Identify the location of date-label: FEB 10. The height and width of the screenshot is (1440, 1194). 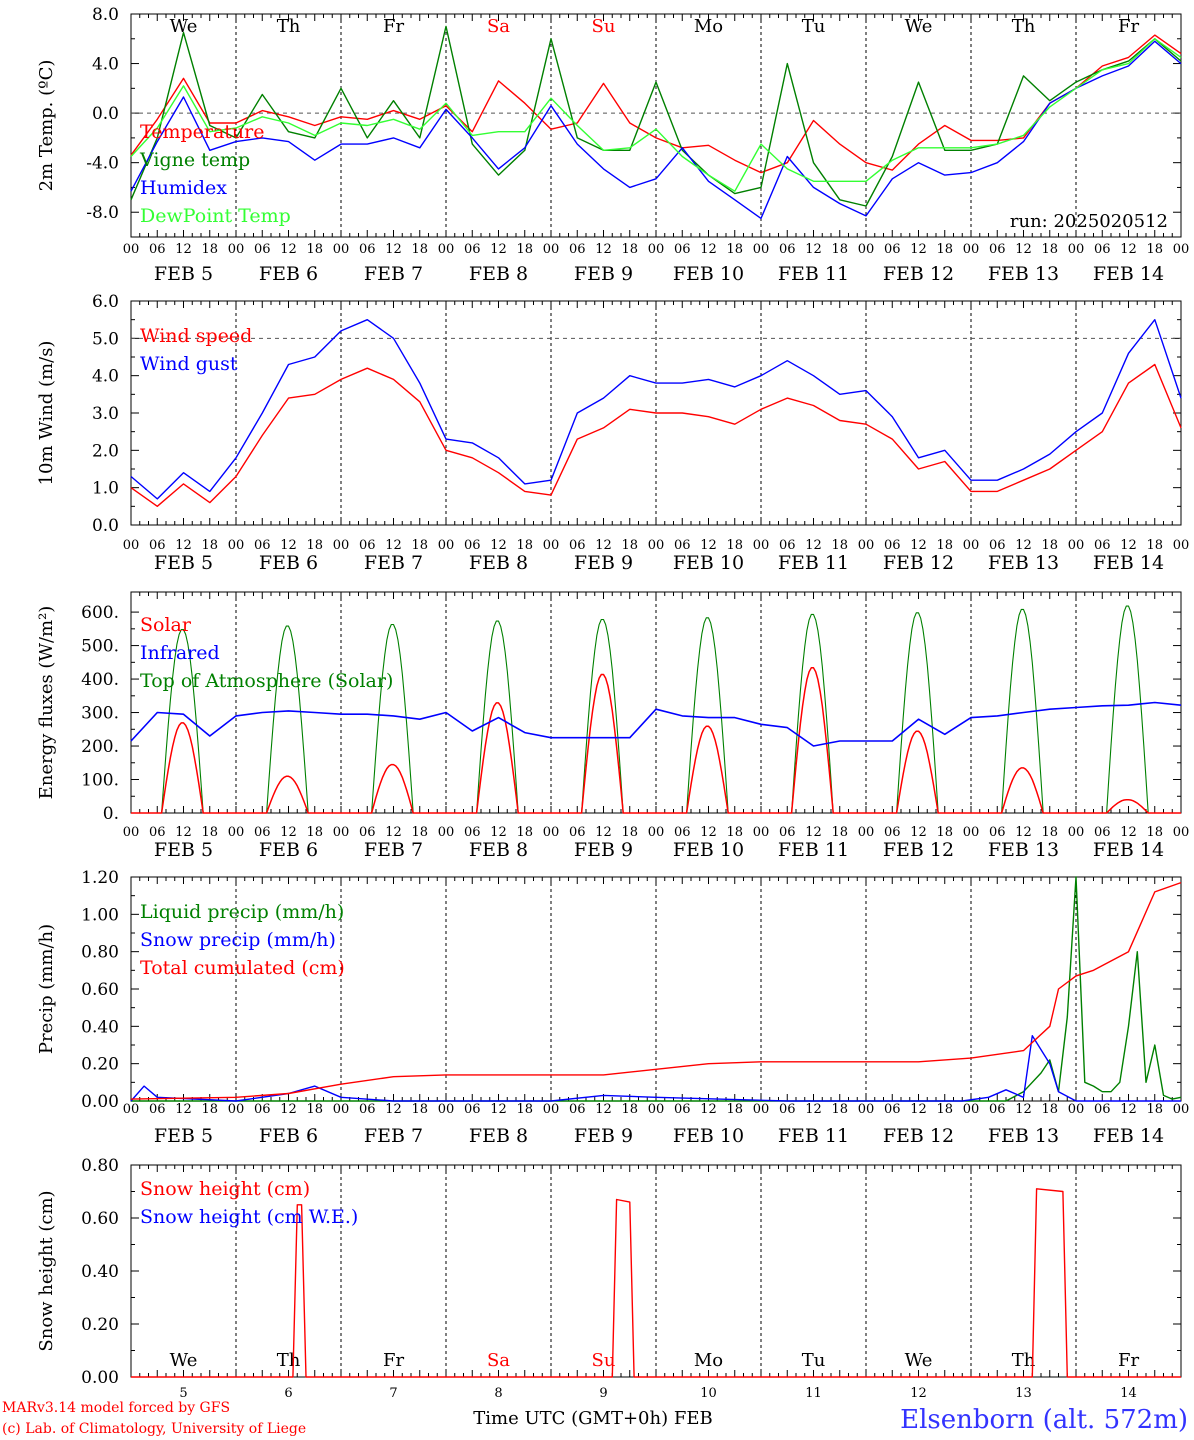
(708, 1136).